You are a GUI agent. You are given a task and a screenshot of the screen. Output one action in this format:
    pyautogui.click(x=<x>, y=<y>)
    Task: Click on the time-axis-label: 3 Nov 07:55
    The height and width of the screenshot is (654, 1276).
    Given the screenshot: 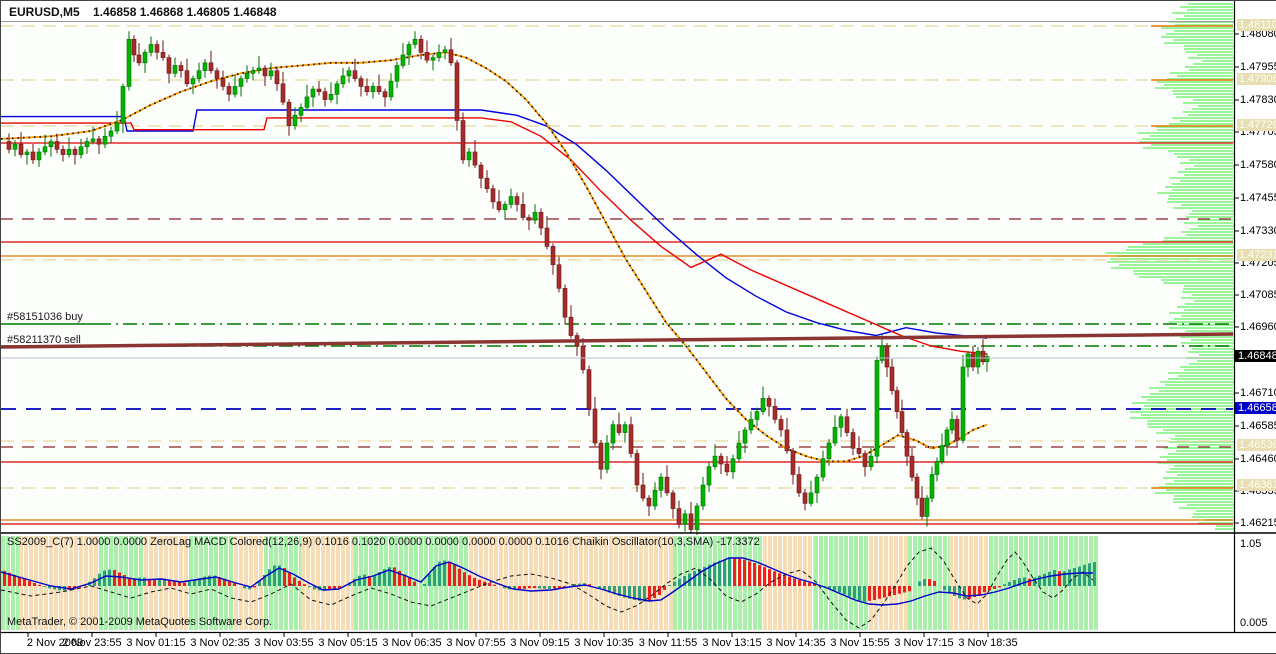 What is the action you would take?
    pyautogui.click(x=476, y=643)
    